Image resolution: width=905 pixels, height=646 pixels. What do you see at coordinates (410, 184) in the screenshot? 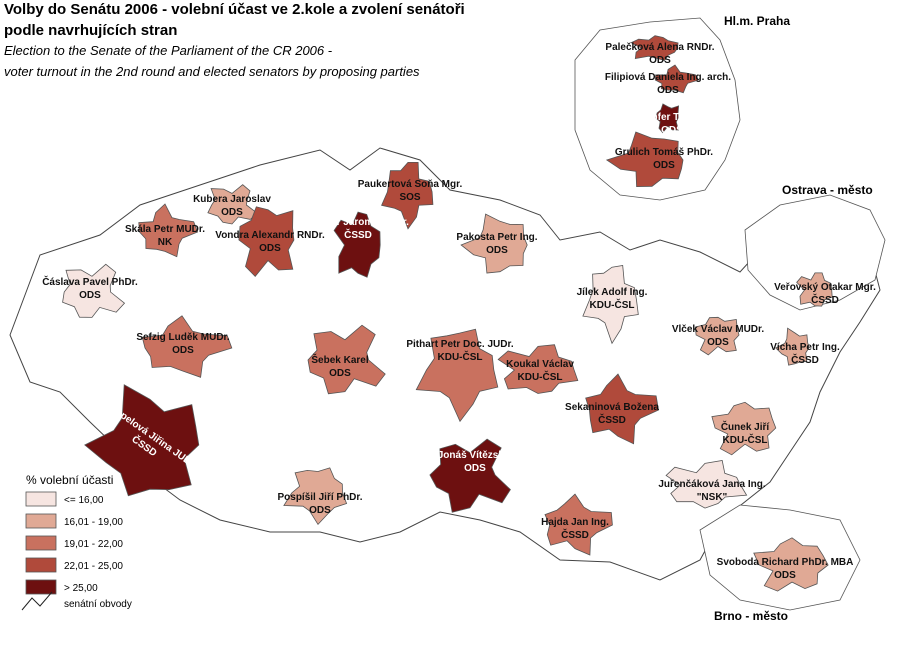
I see `senator-name: Paukertová Soňa Mgr.` at bounding box center [410, 184].